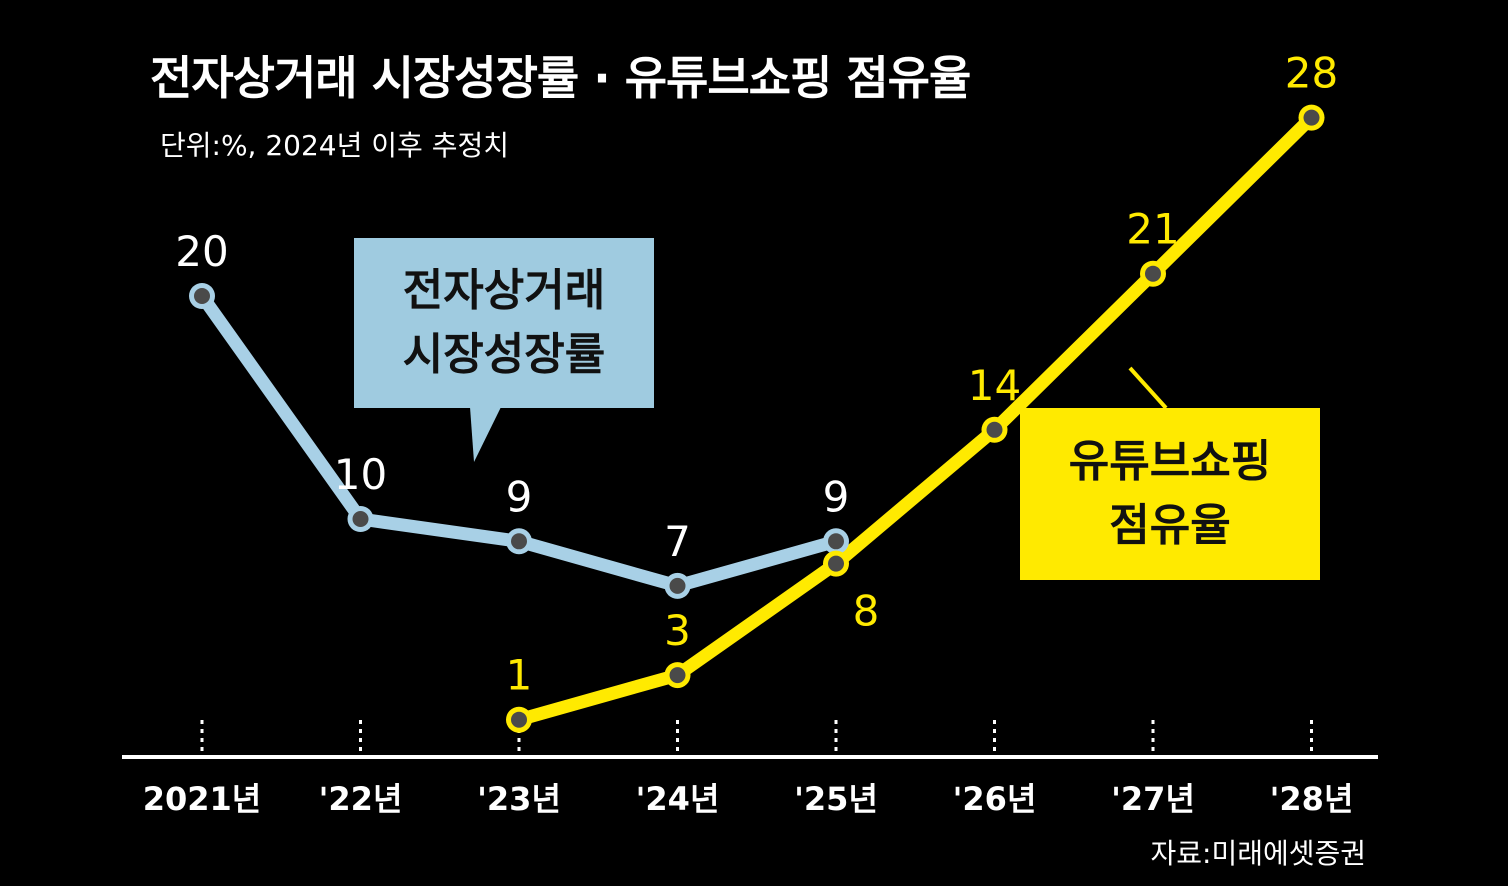  Describe the element at coordinates (360, 474) in the screenshot. I see `data-label: 10` at that location.